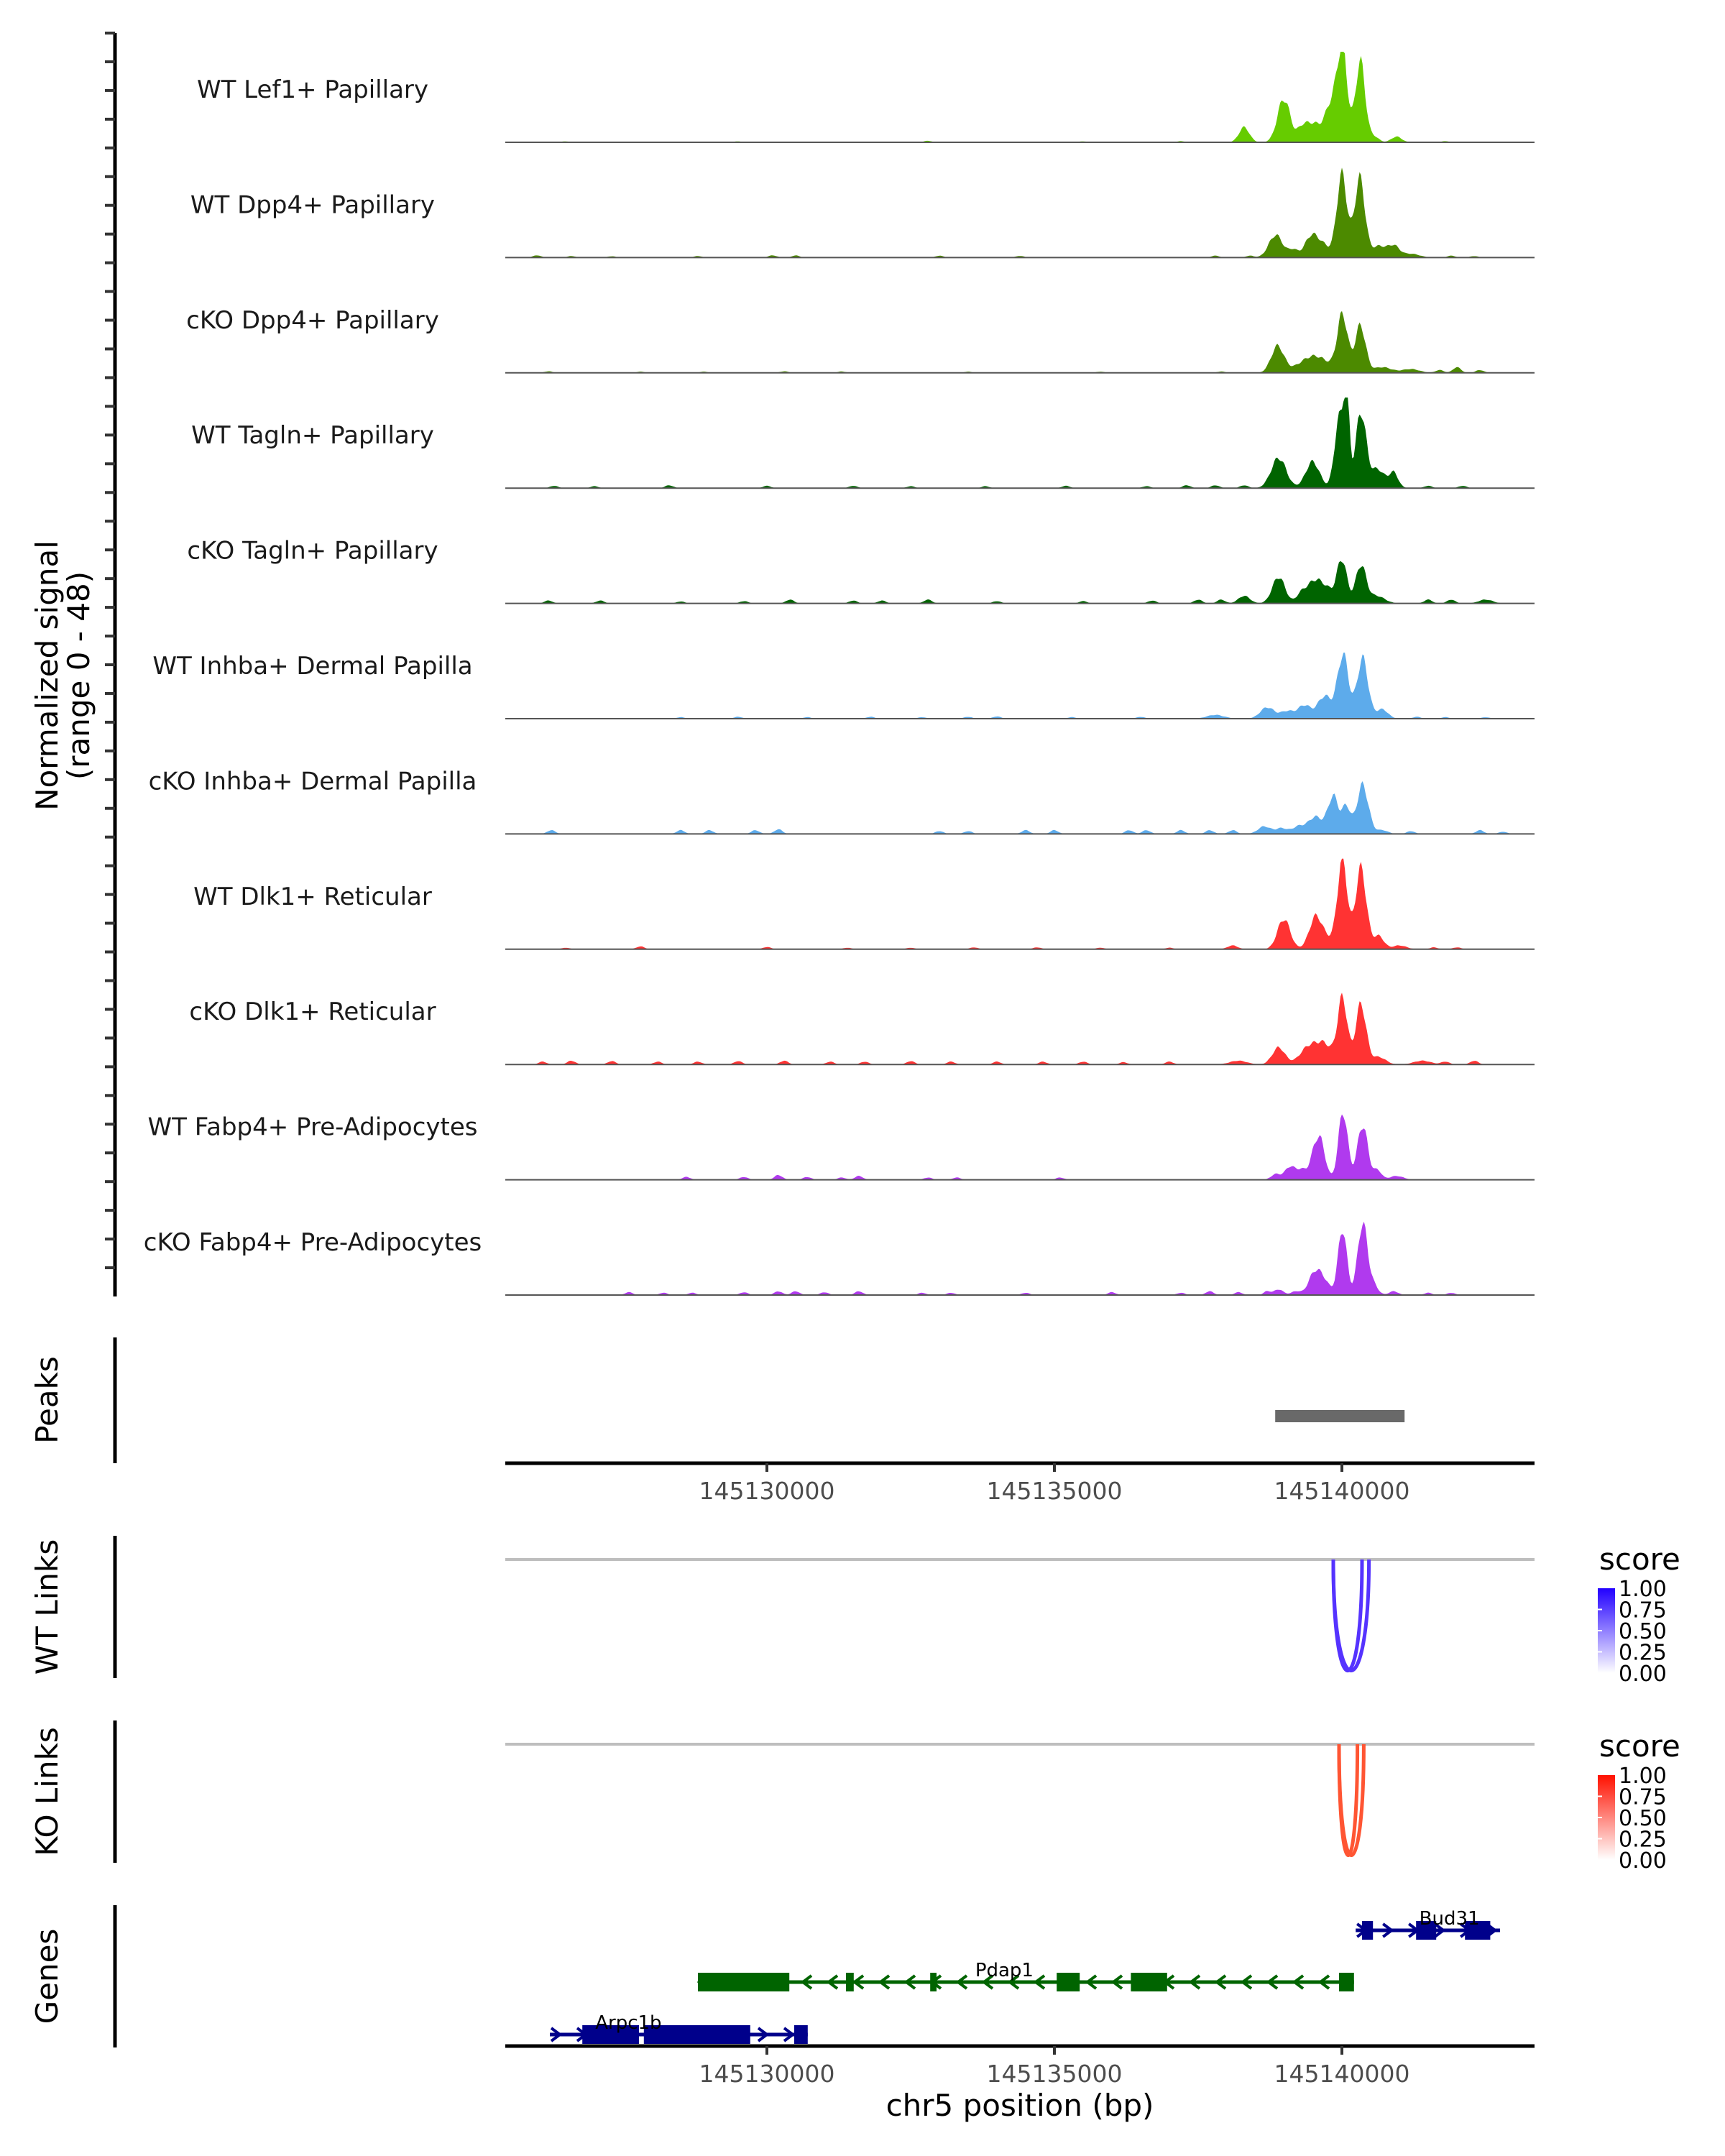  What do you see at coordinates (47, 1977) in the screenshot?
I see `genes-label-group: Genes` at bounding box center [47, 1977].